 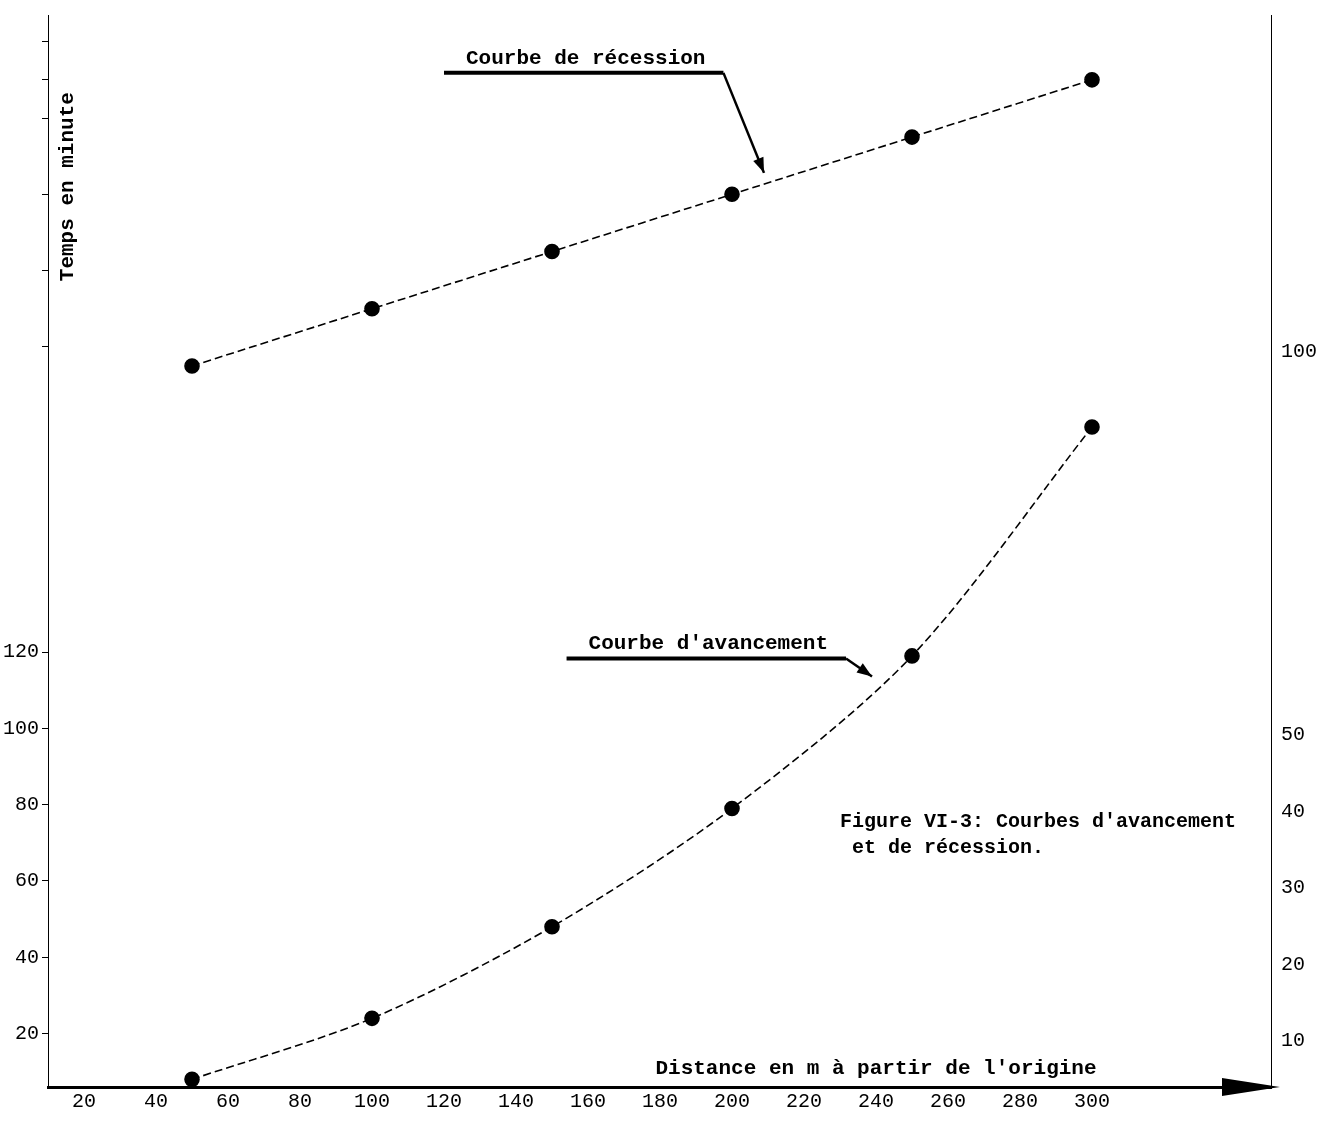 What do you see at coordinates (21, 652) in the screenshot?
I see `y-tick-label: 120` at bounding box center [21, 652].